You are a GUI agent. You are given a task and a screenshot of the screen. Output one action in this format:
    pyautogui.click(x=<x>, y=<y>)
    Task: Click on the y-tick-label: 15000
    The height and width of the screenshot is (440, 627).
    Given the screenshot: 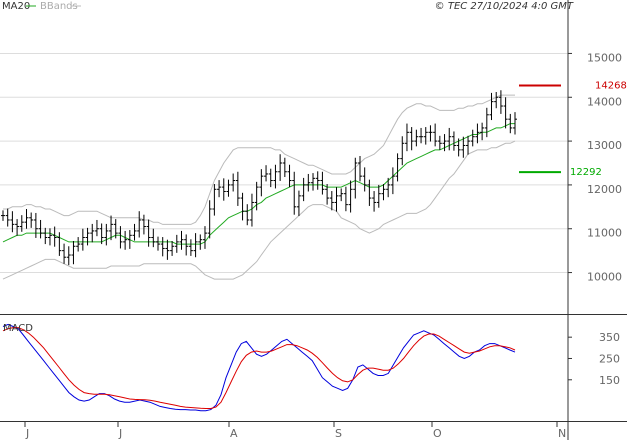 What is the action you would take?
    pyautogui.click(x=604, y=57)
    